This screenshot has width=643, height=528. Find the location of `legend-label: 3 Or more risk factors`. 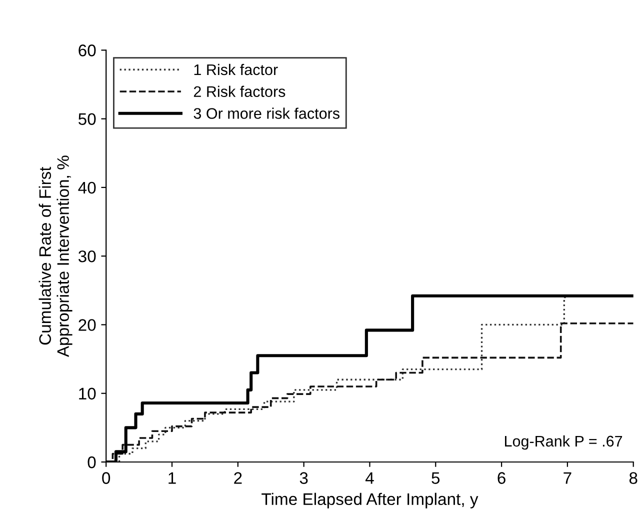

legend-label: 3 Or more risk factors is located at coordinates (267, 113).